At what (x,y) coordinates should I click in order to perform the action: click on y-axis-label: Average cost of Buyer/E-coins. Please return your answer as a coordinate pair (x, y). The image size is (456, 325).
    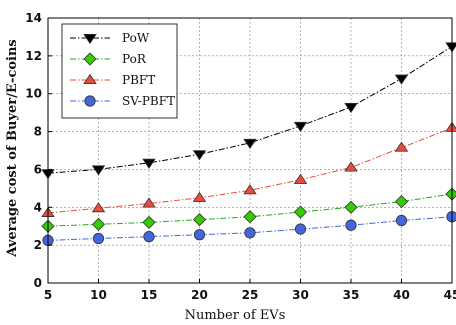
    Looking at the image, I should click on (12, 148).